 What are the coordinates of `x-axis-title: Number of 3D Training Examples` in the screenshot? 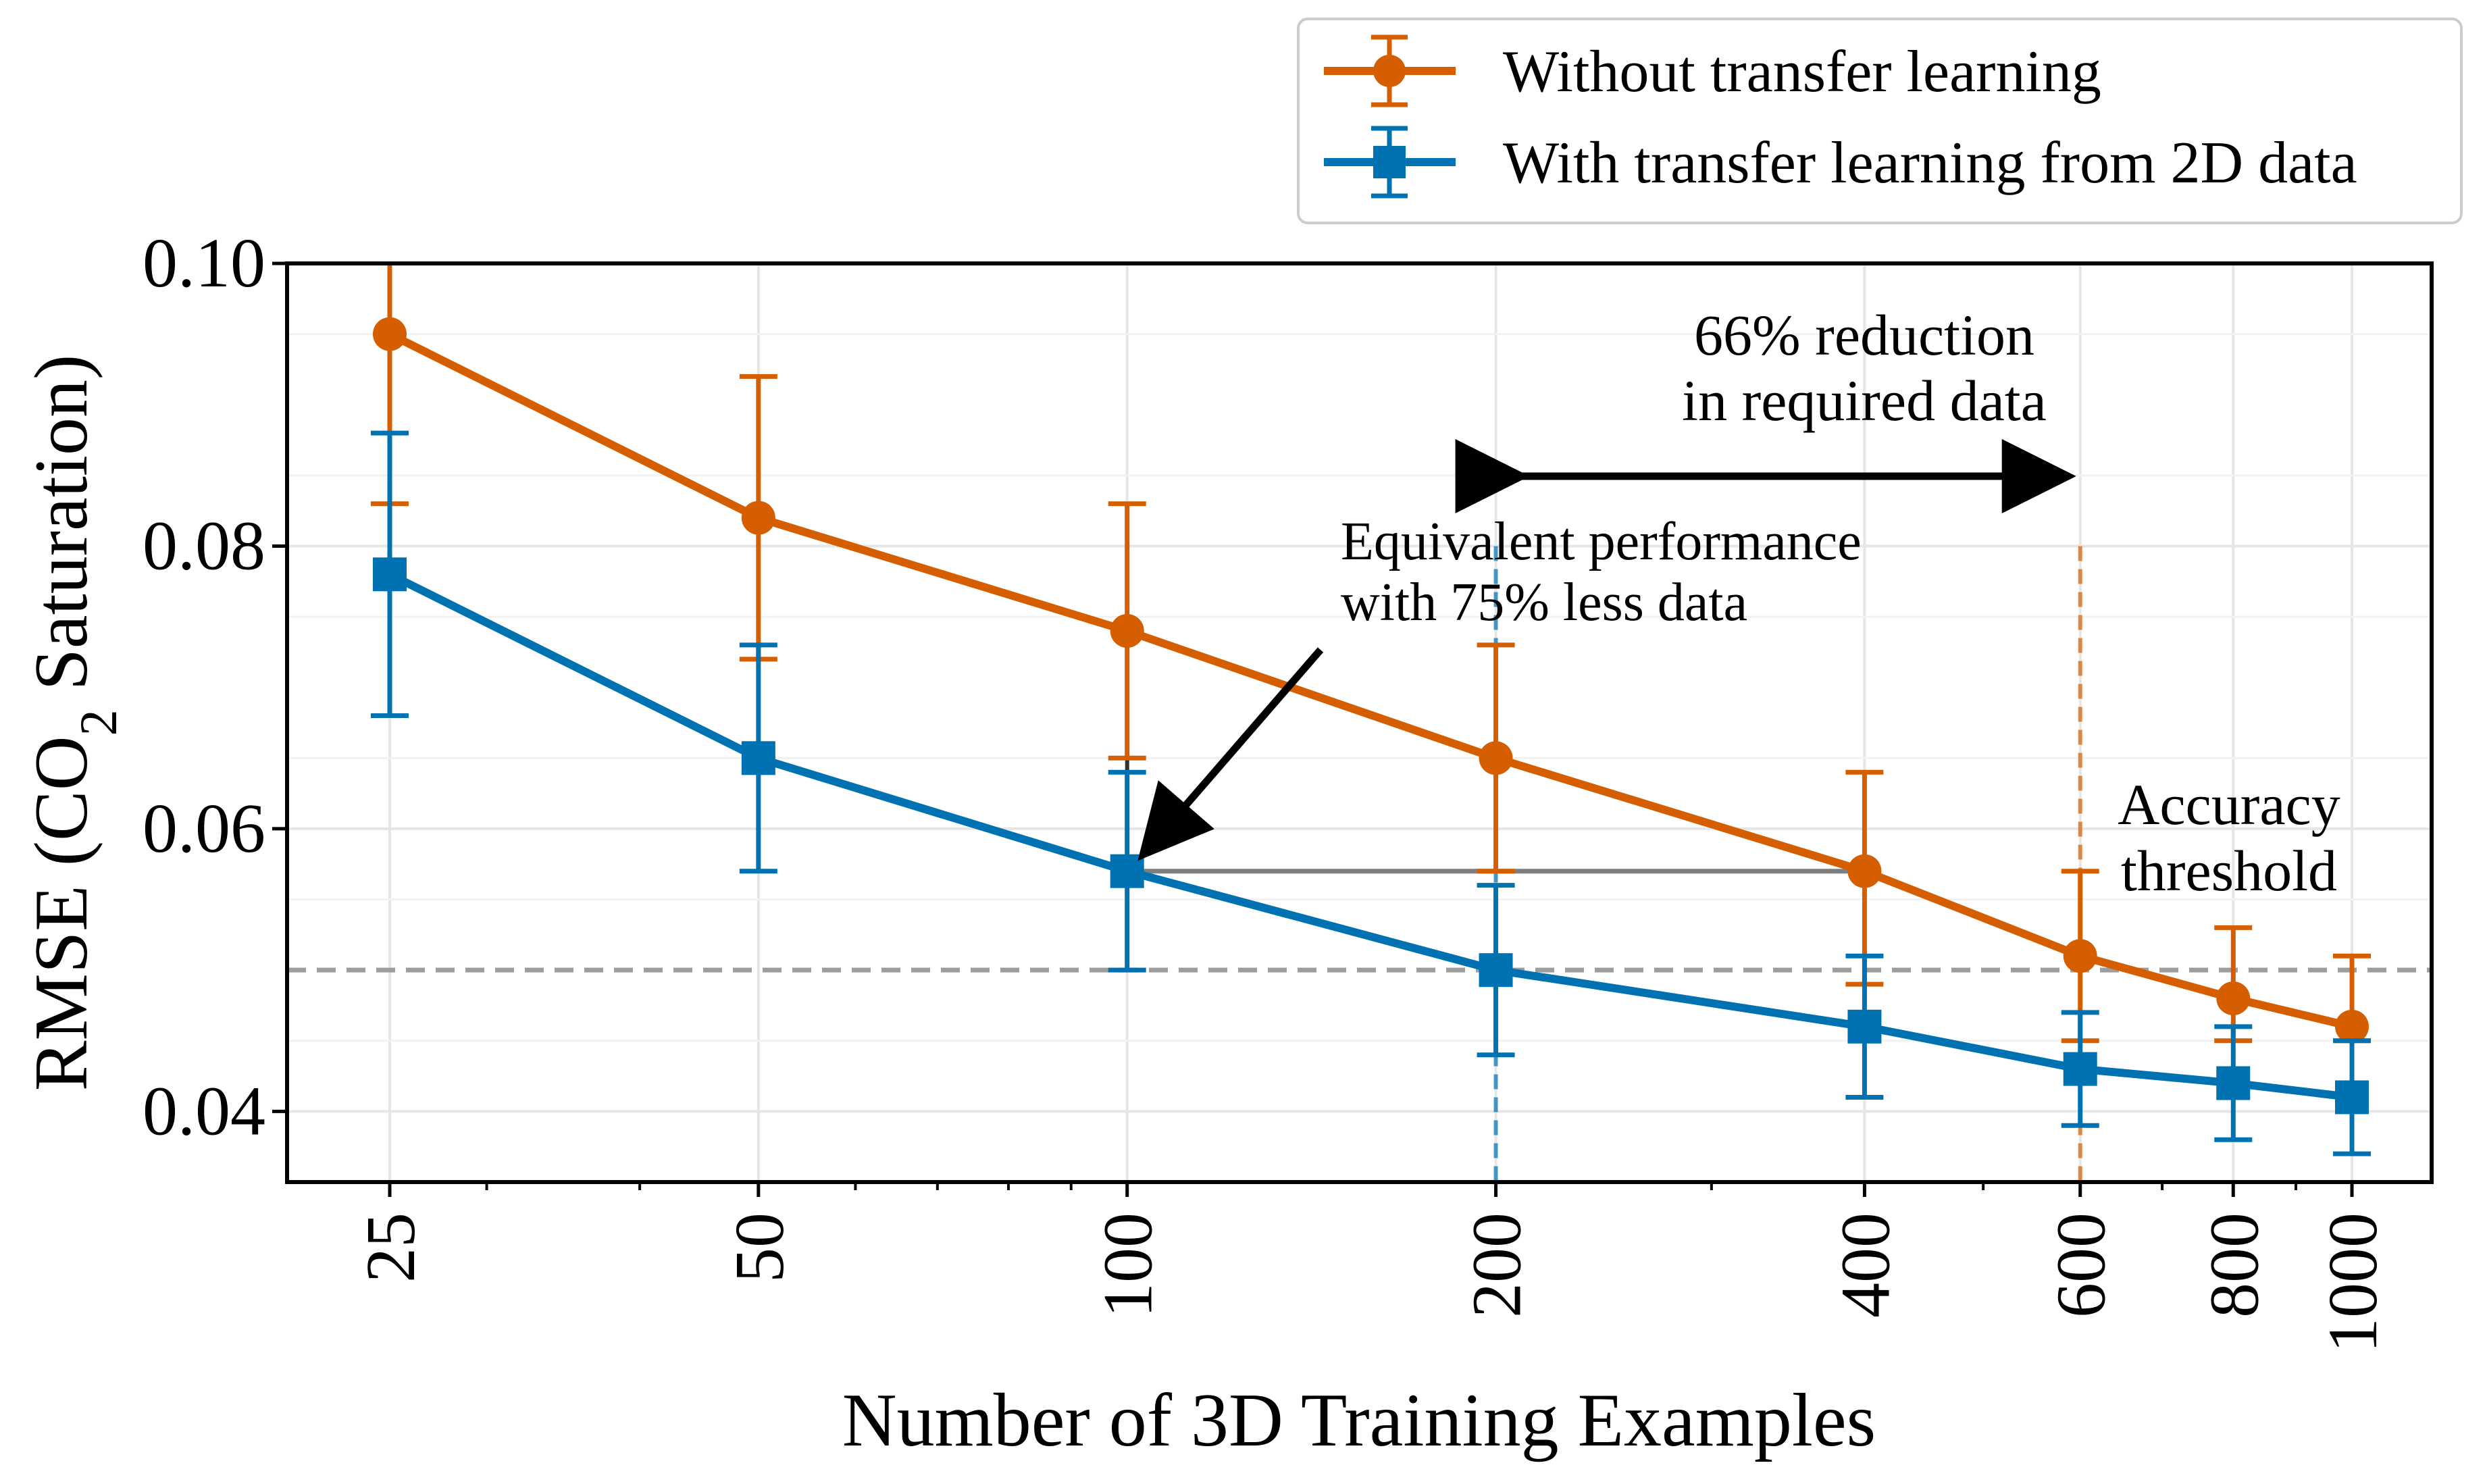 It's located at (1359, 1420).